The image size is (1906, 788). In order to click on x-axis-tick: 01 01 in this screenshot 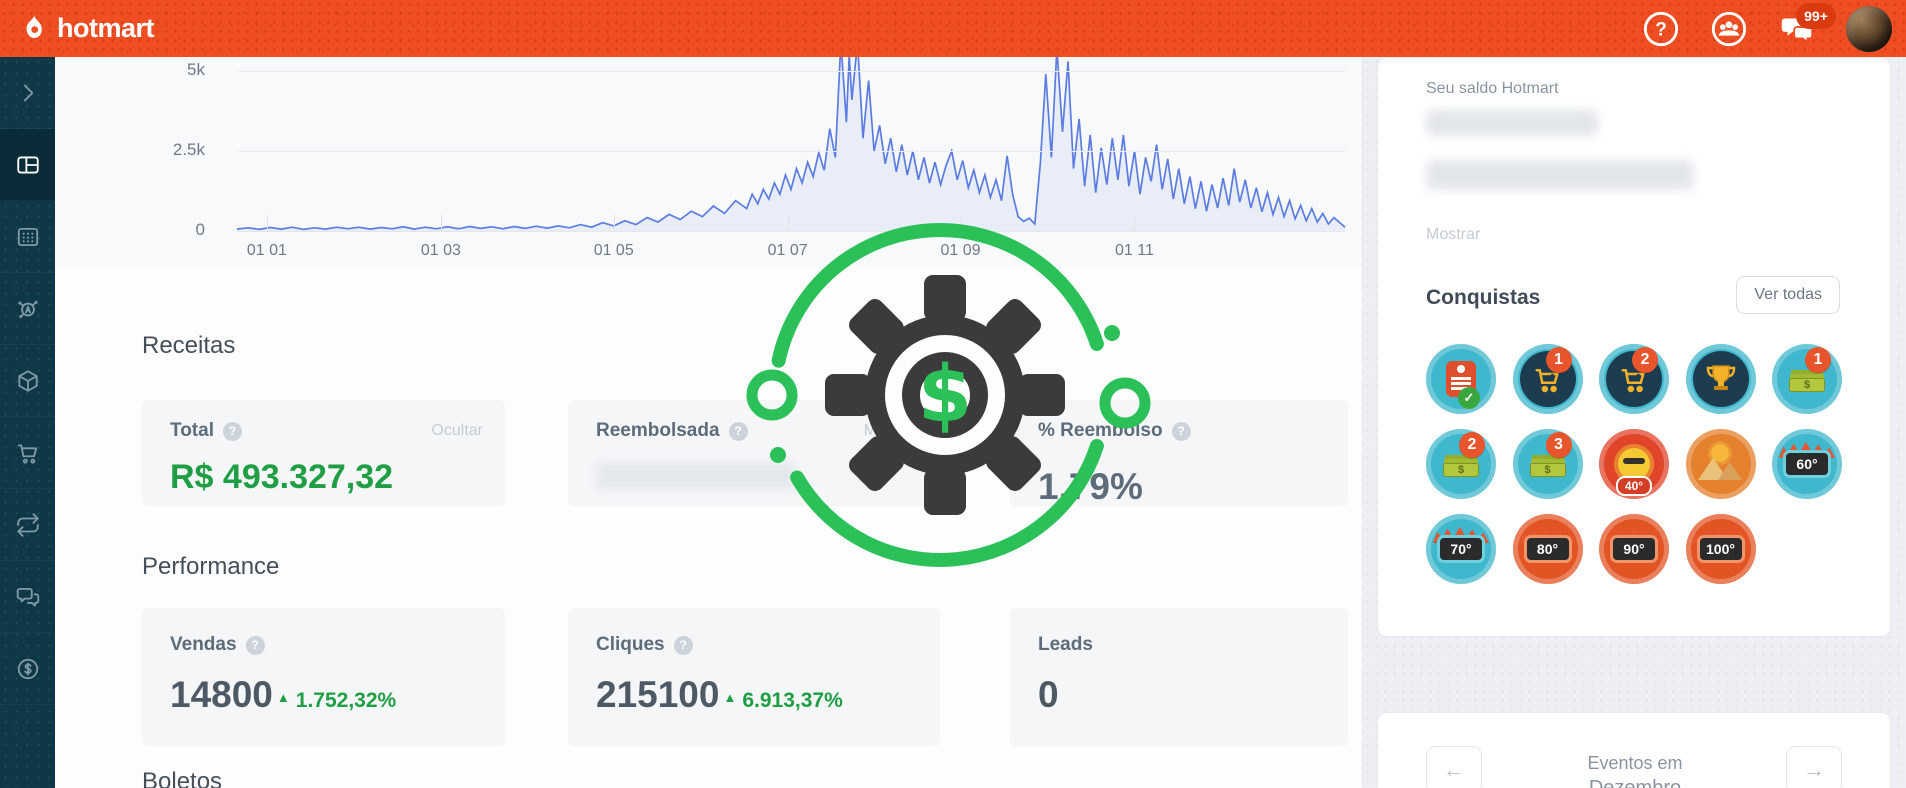, I will do `click(266, 250)`.